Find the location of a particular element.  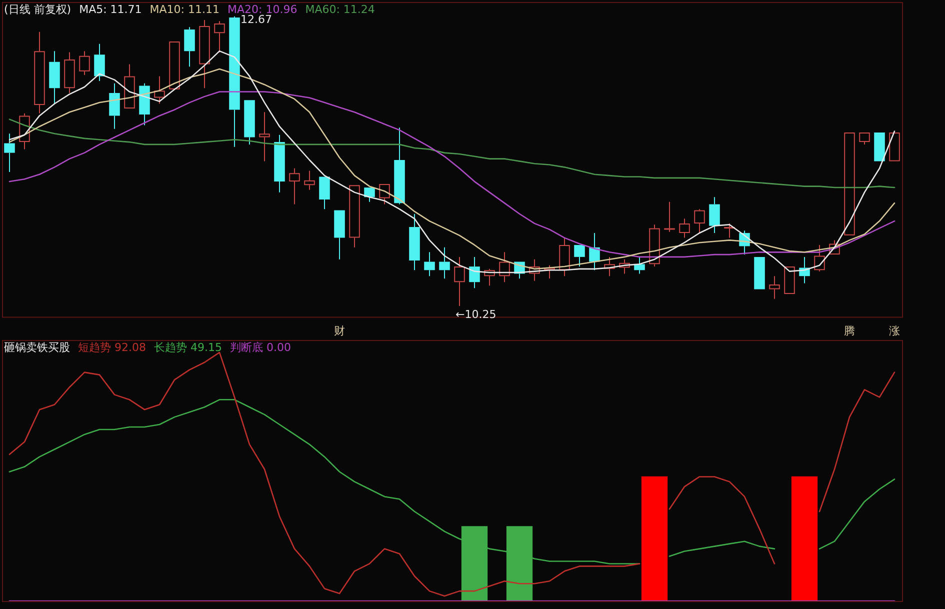

text: MA20: 10.96 is located at coordinates (262, 9).